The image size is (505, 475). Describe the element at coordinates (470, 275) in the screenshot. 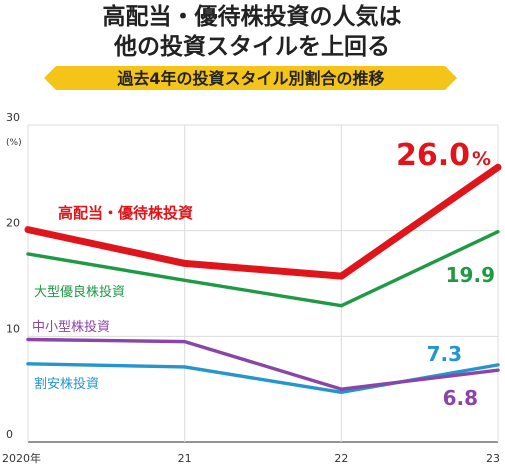

I see `end-value-label: 19.9` at that location.